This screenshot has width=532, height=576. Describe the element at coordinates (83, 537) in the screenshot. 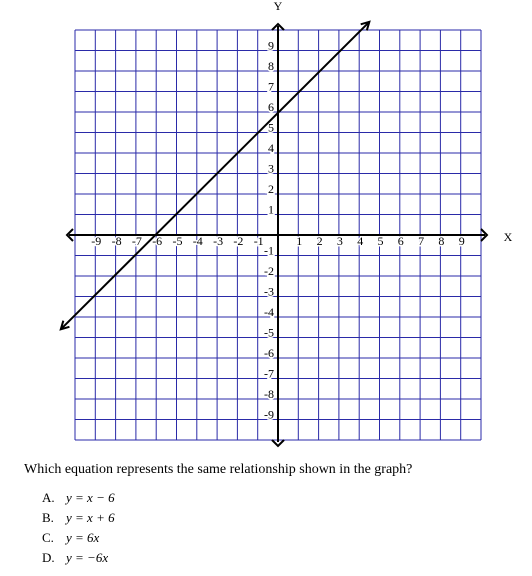

I see `option-text: y = 6x` at that location.